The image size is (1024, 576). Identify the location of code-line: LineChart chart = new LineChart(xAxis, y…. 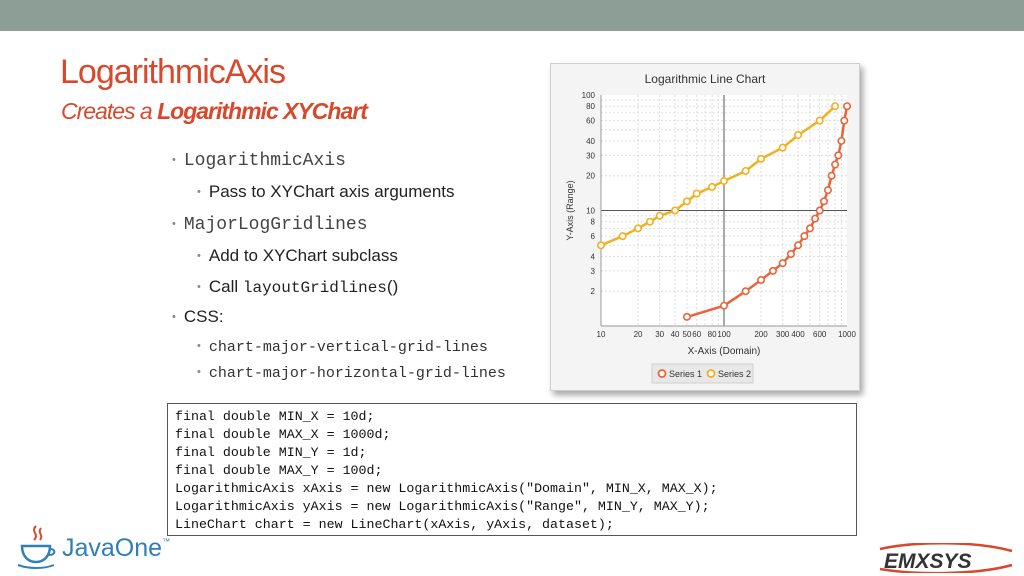
(394, 524).